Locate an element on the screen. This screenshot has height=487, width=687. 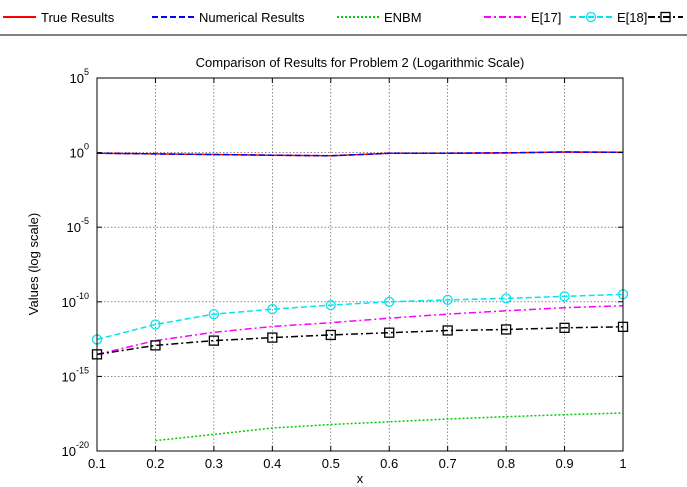
x-tick-label: 0.4 is located at coordinates (272, 463).